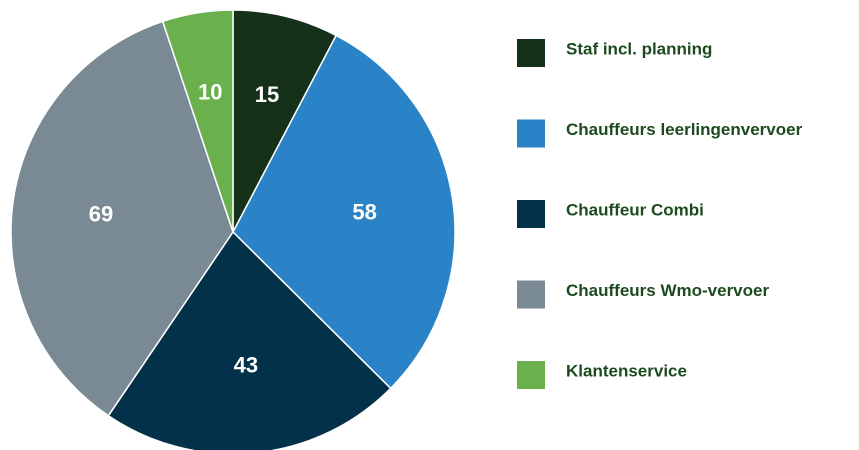 The width and height of the screenshot is (859, 450). I want to click on legend-label: Staf incl. planning, so click(639, 48).